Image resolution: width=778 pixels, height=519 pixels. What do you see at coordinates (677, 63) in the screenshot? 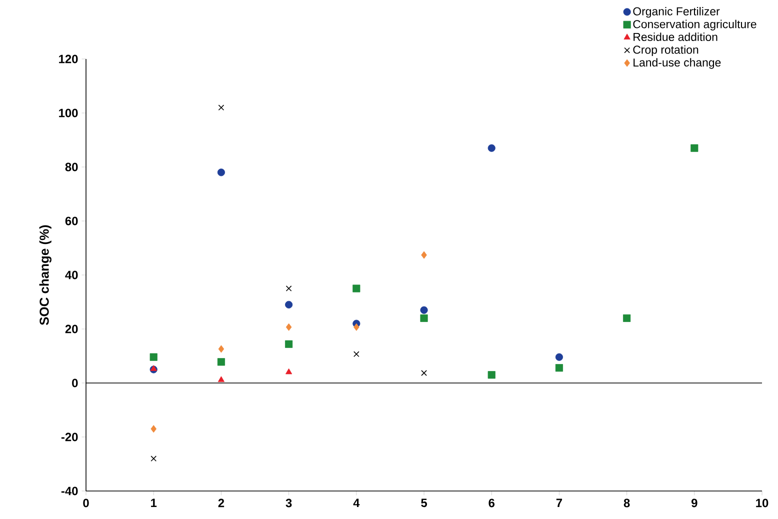
I see `legend-label: Land-use change` at bounding box center [677, 63].